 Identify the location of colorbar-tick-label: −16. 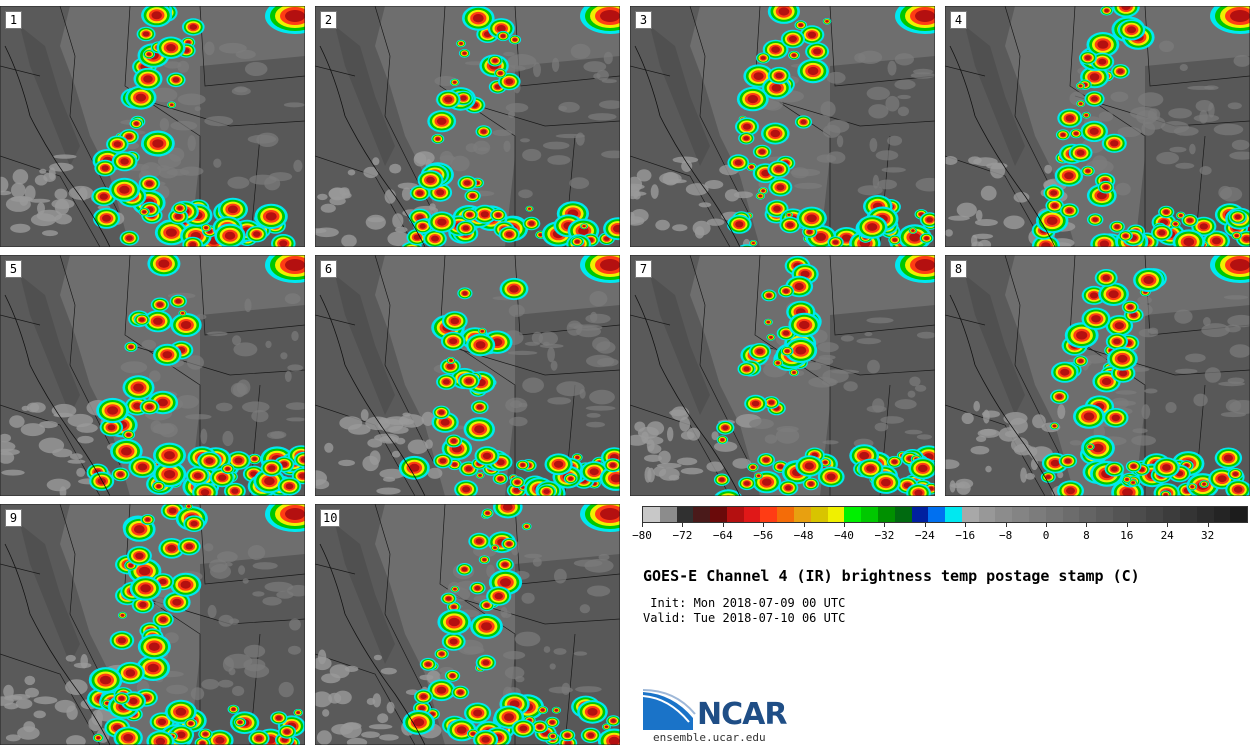
(965, 535).